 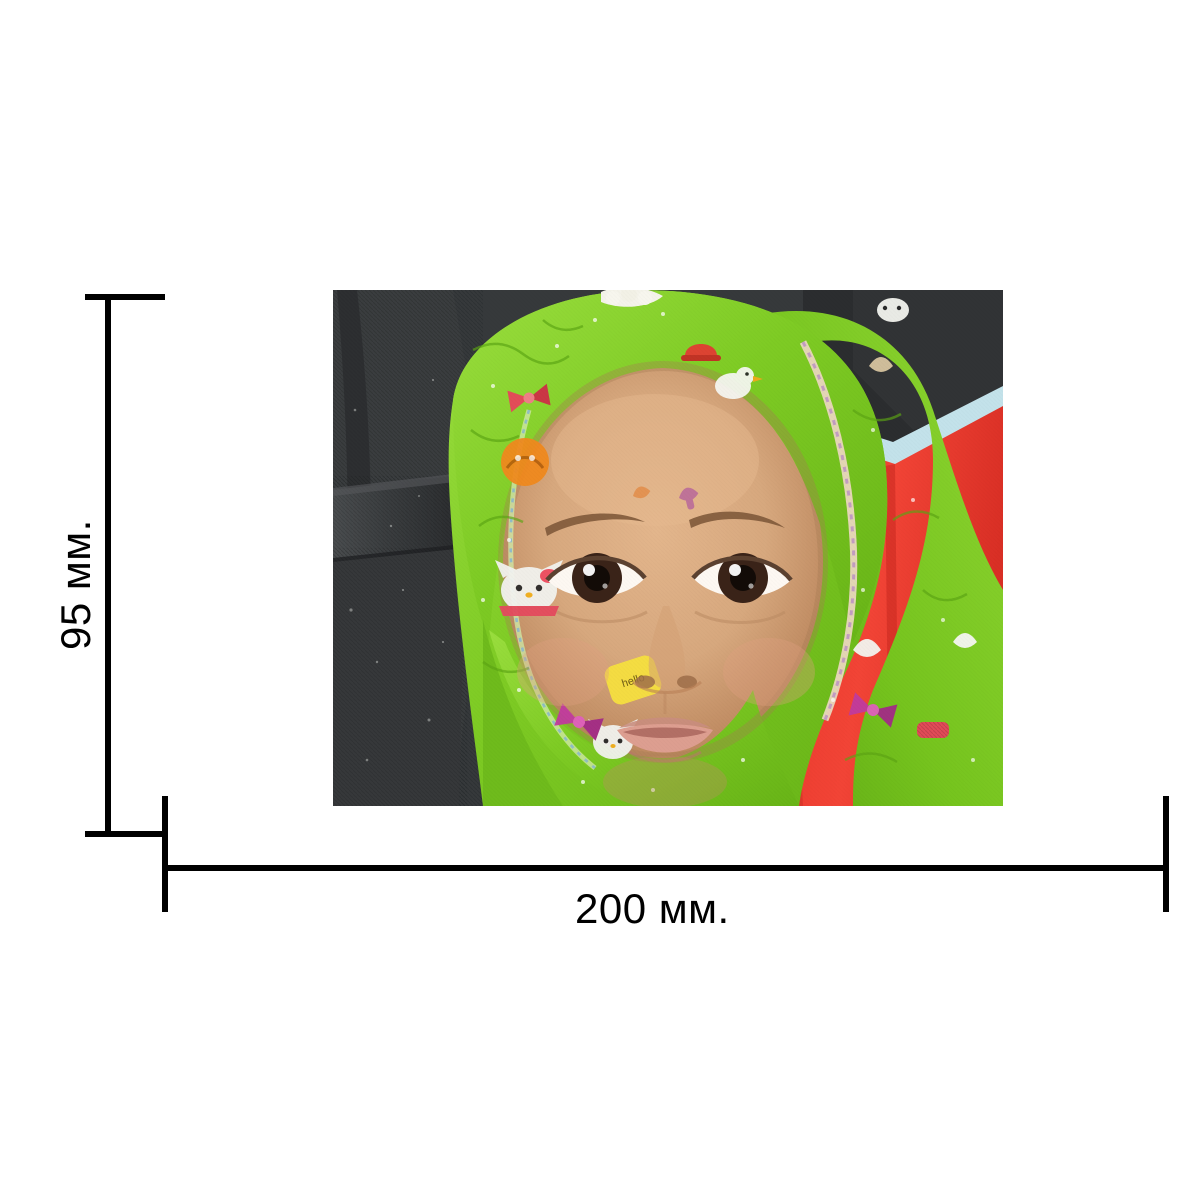 I want to click on height-dimension-label: 95 мм., so click(x=75, y=584).